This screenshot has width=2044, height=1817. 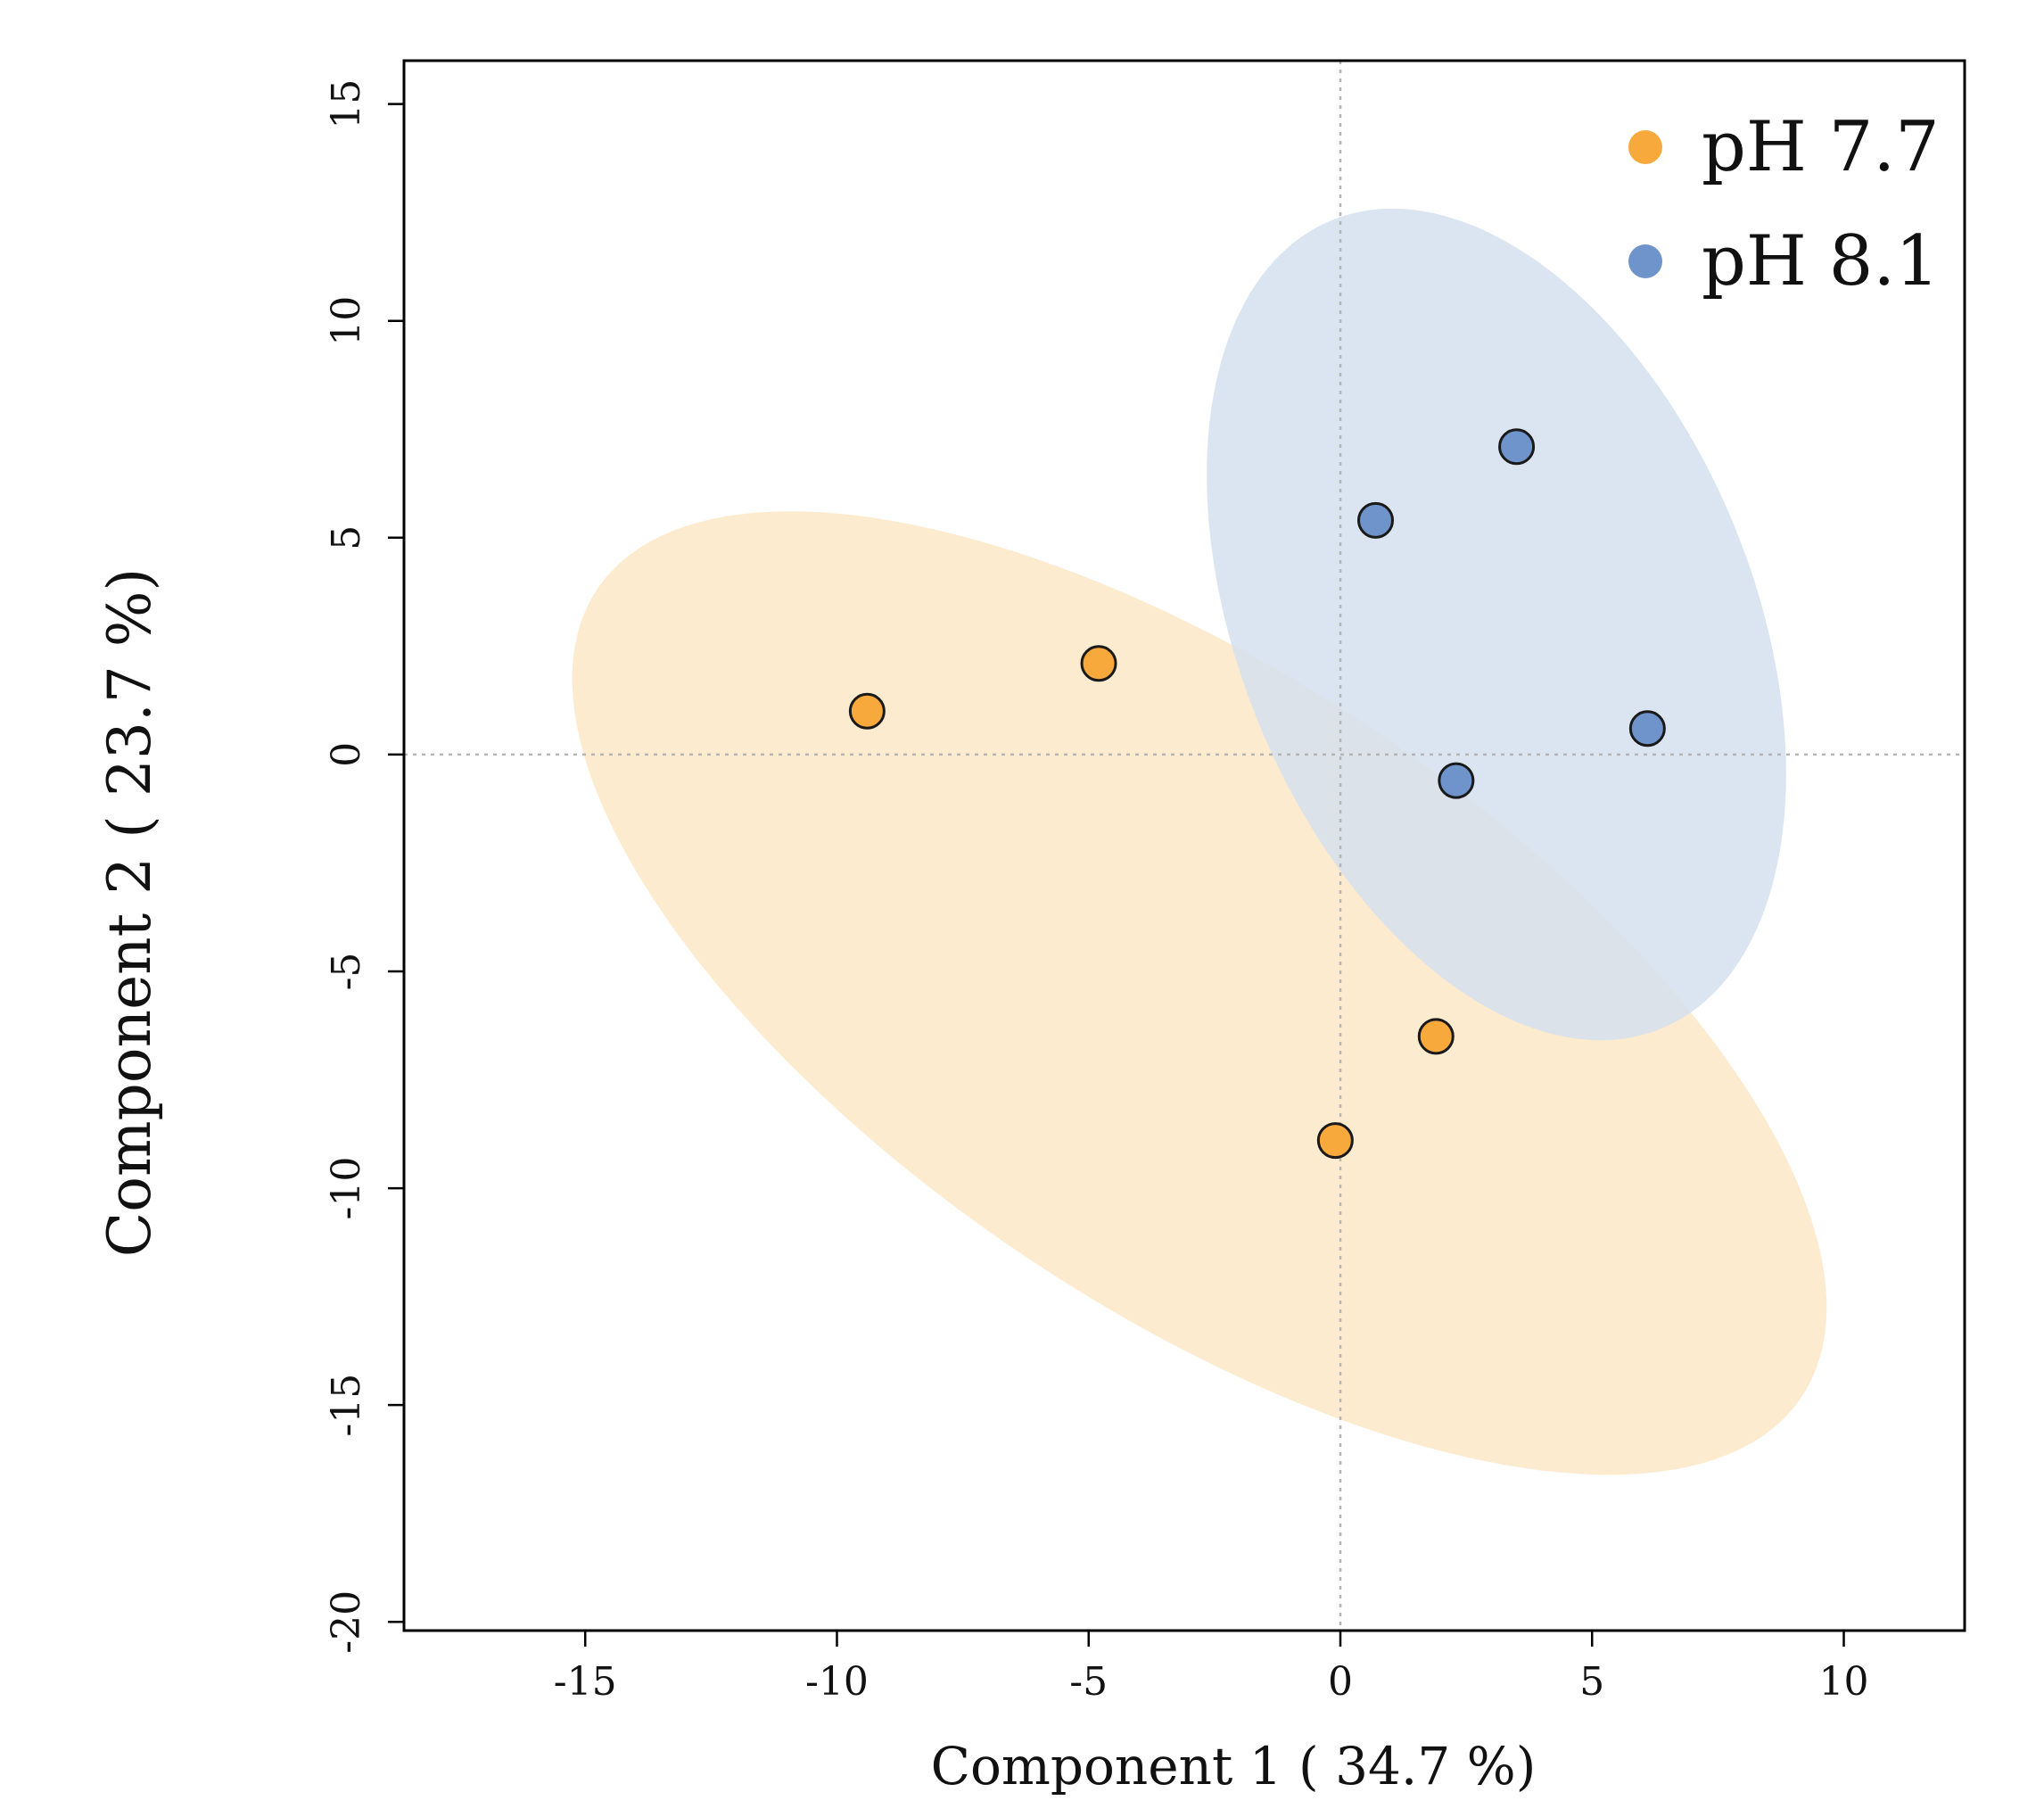 I want to click on x-tick-label: 10, so click(x=1844, y=1682).